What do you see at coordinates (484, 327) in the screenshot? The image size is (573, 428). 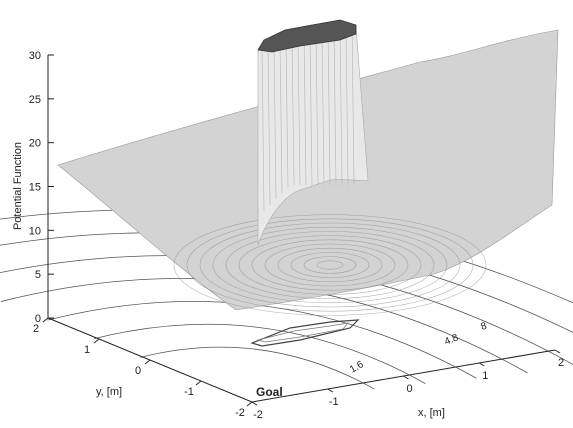 I see `contour-label: 8` at bounding box center [484, 327].